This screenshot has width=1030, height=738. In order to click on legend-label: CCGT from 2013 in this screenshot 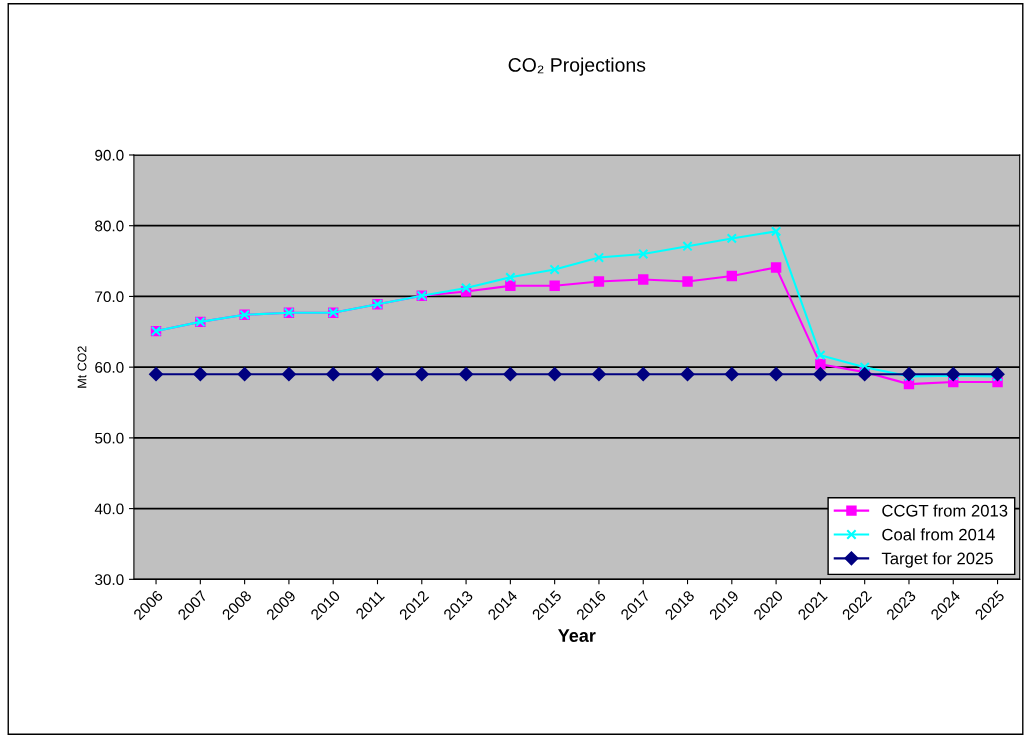, I will do `click(945, 510)`.